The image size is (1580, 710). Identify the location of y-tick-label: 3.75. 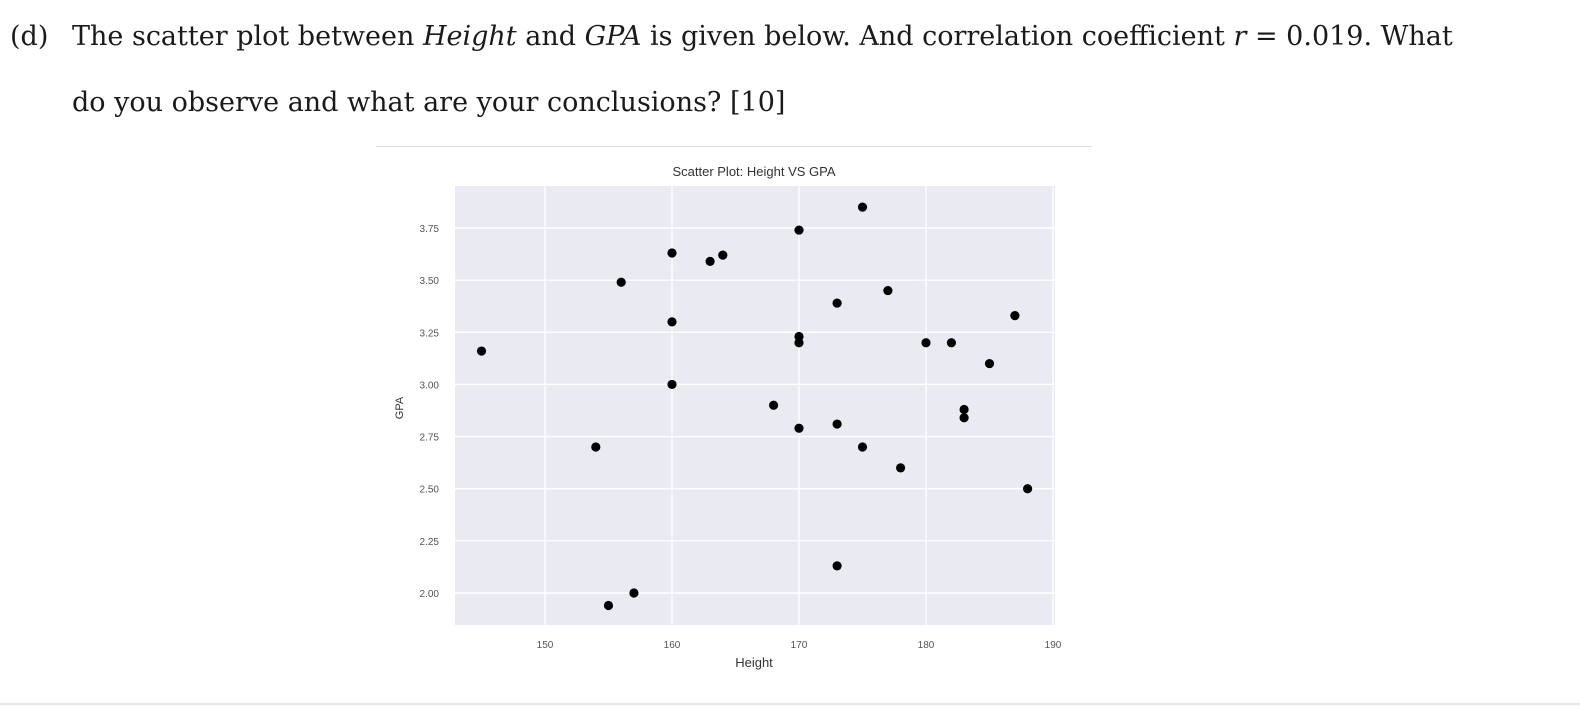
(430, 229).